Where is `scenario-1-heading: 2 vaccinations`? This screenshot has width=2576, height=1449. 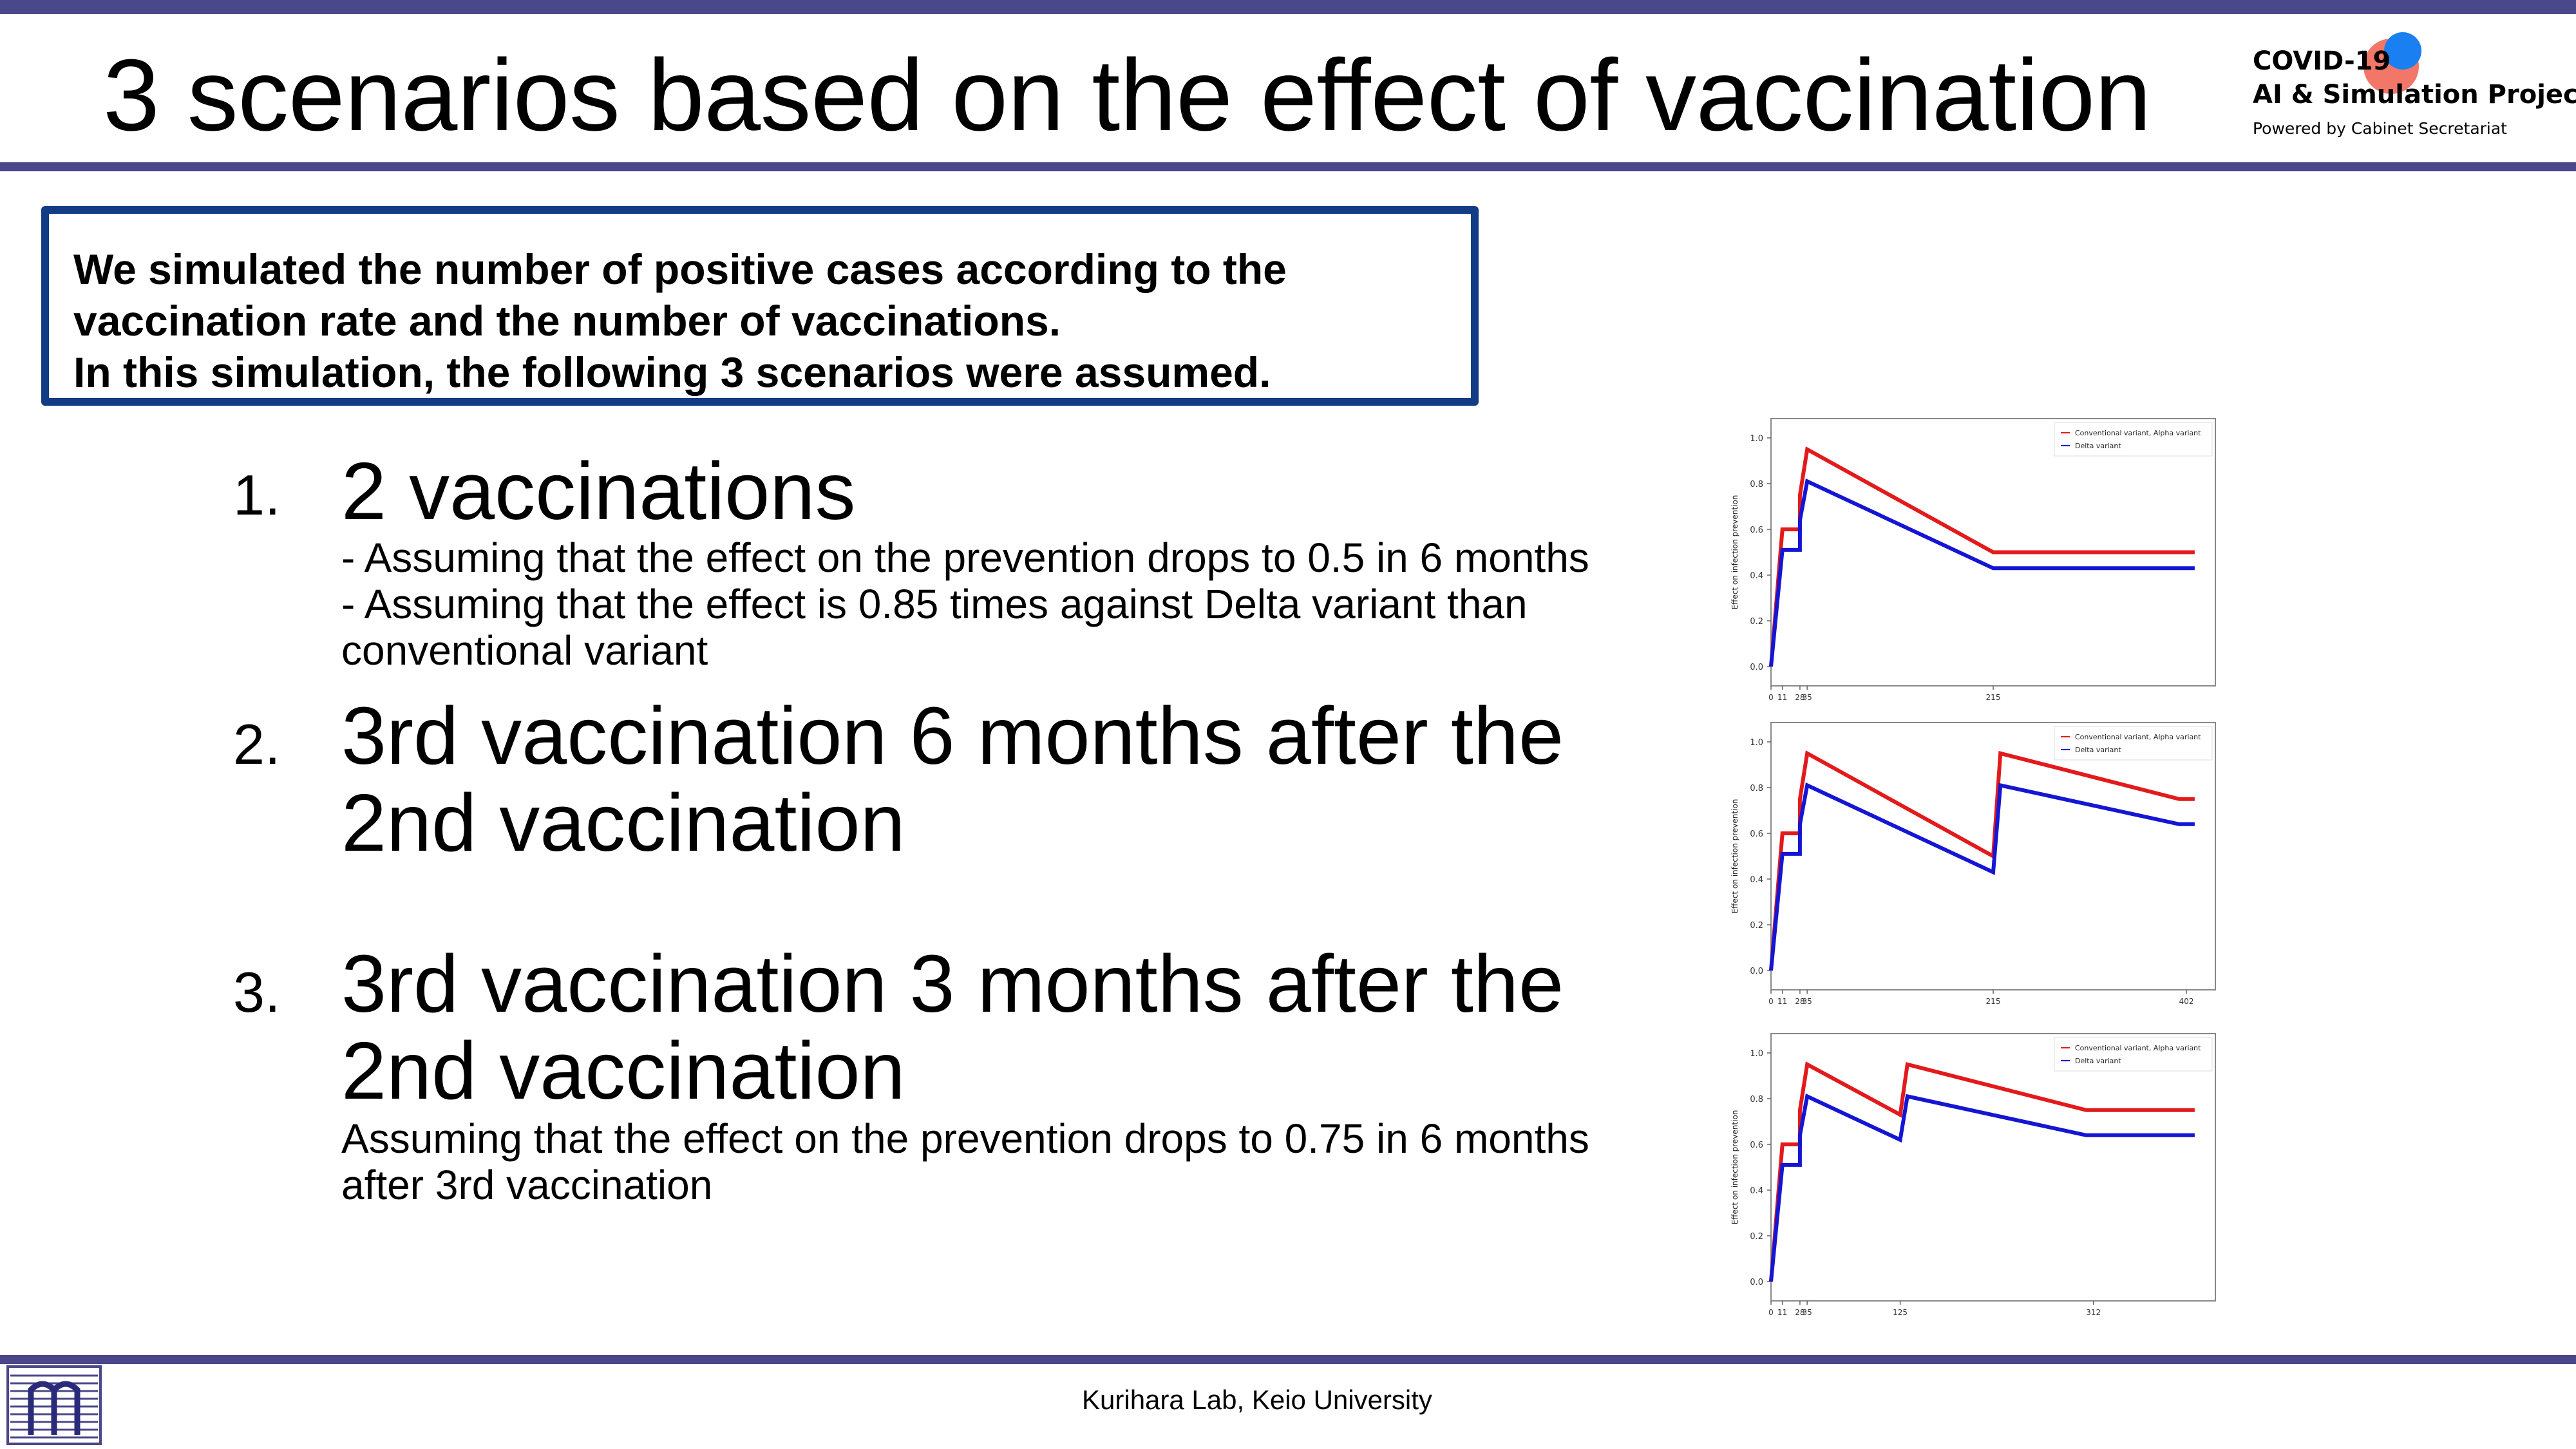 scenario-1-heading: 2 vaccinations is located at coordinates (598, 491).